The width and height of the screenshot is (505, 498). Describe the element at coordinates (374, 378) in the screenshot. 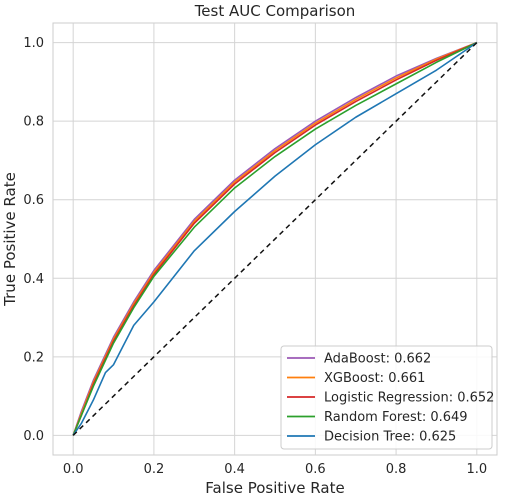

I see `legend-entry: XGBoost: 0.661` at that location.